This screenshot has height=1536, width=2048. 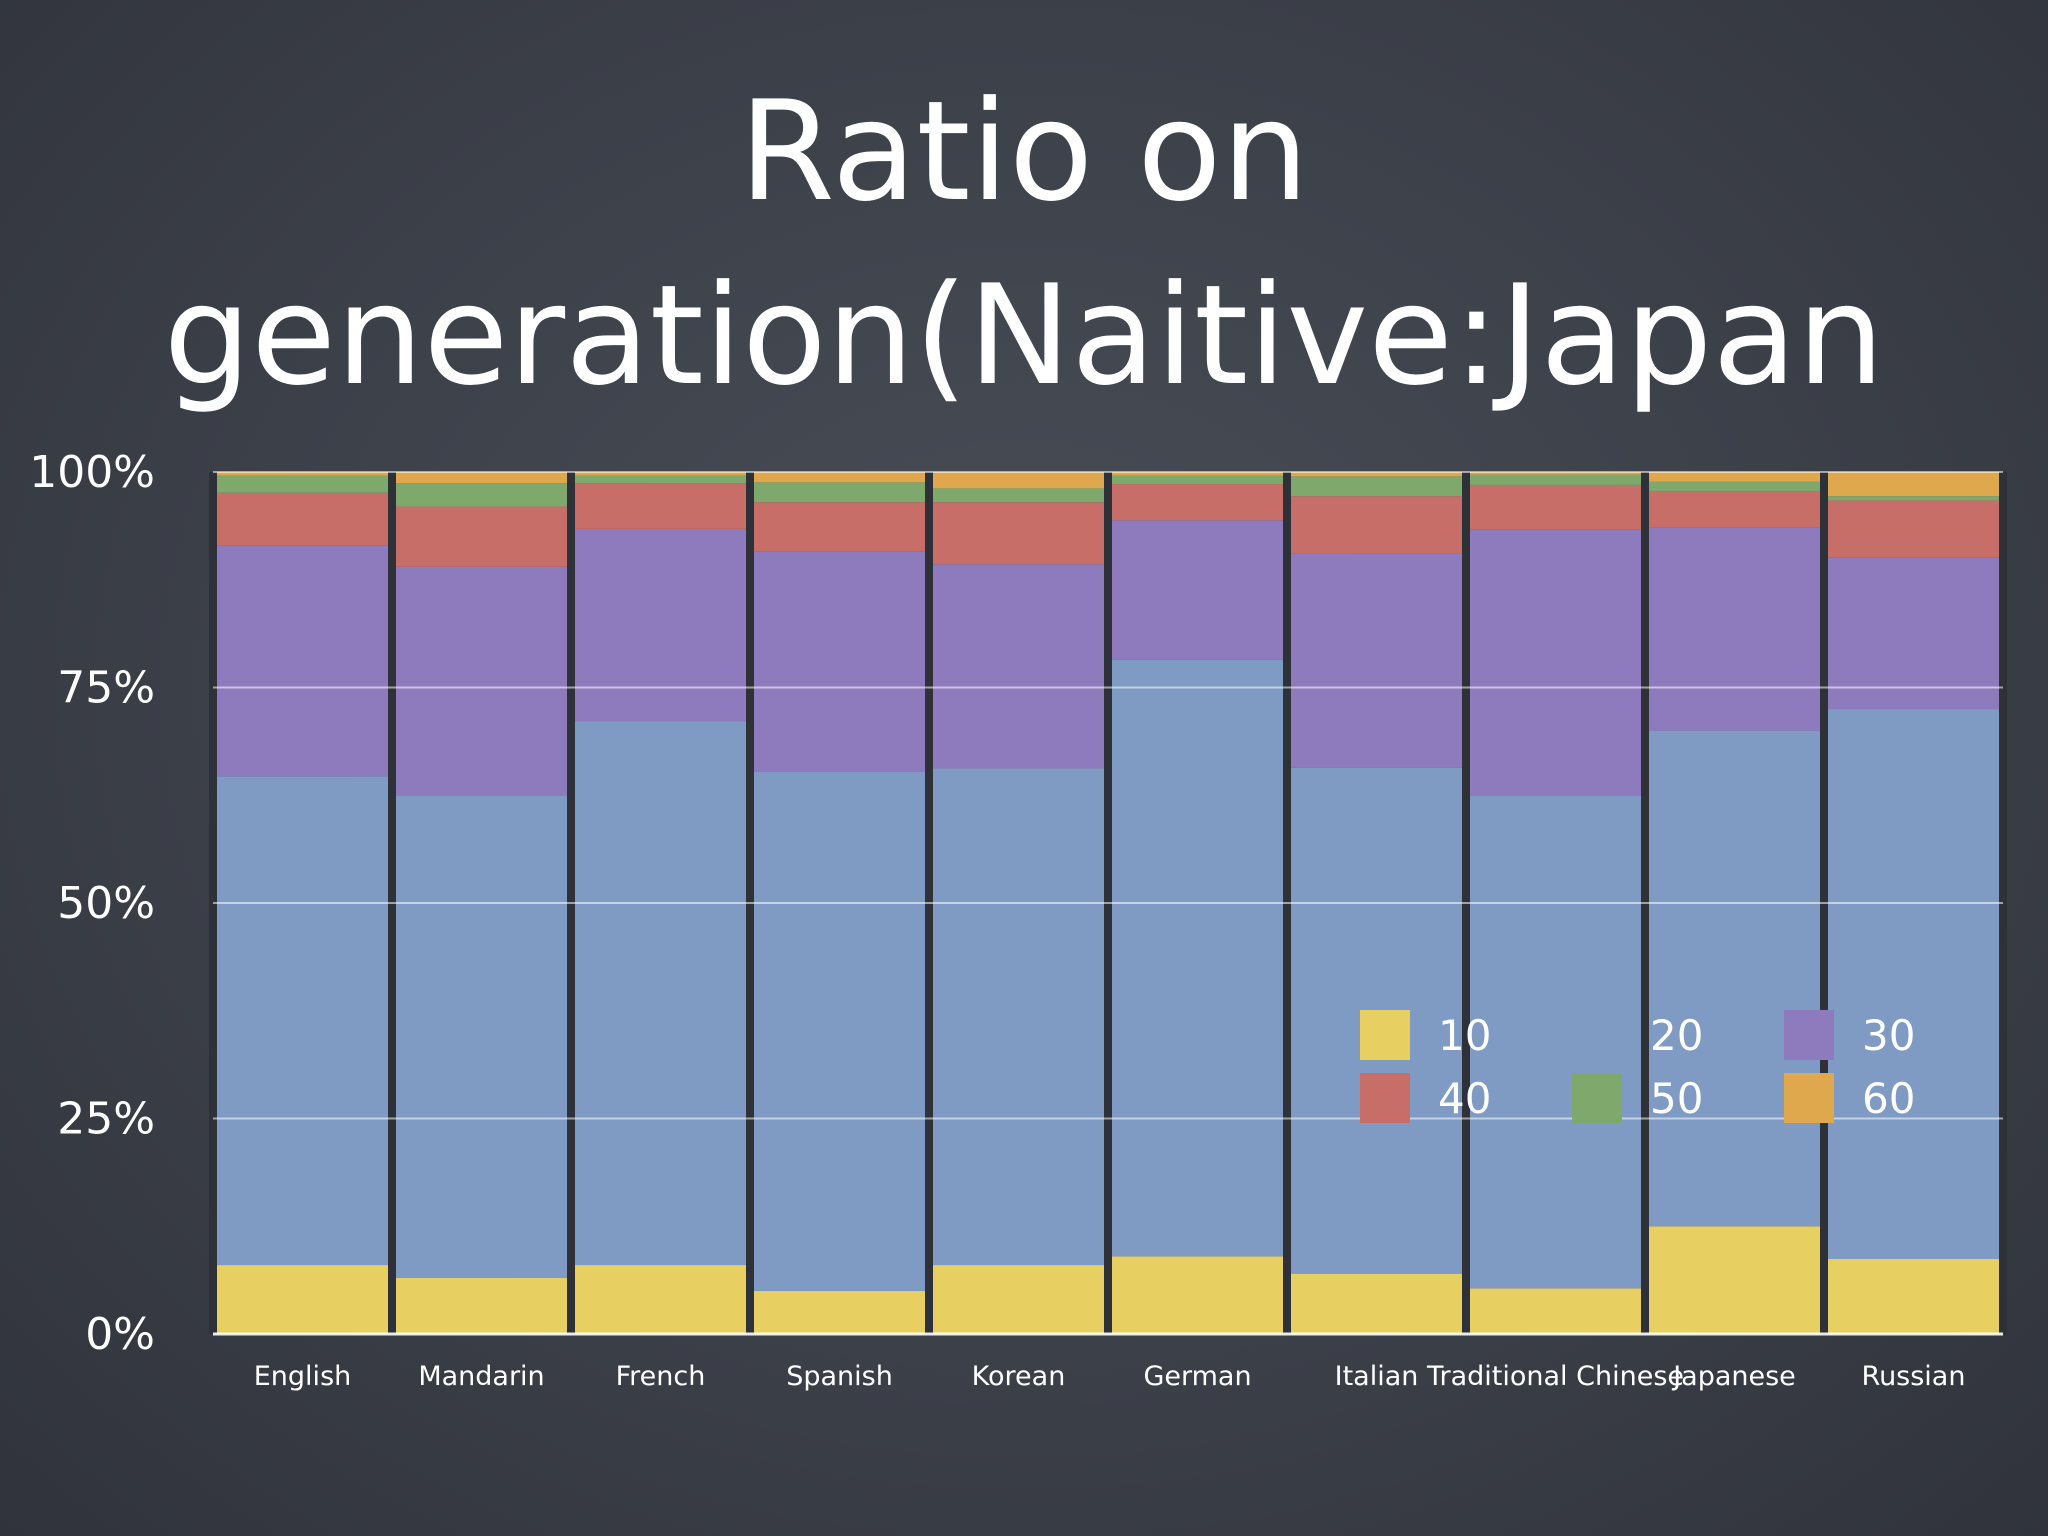 I want to click on x-tick-label: Russian, so click(x=1914, y=1376).